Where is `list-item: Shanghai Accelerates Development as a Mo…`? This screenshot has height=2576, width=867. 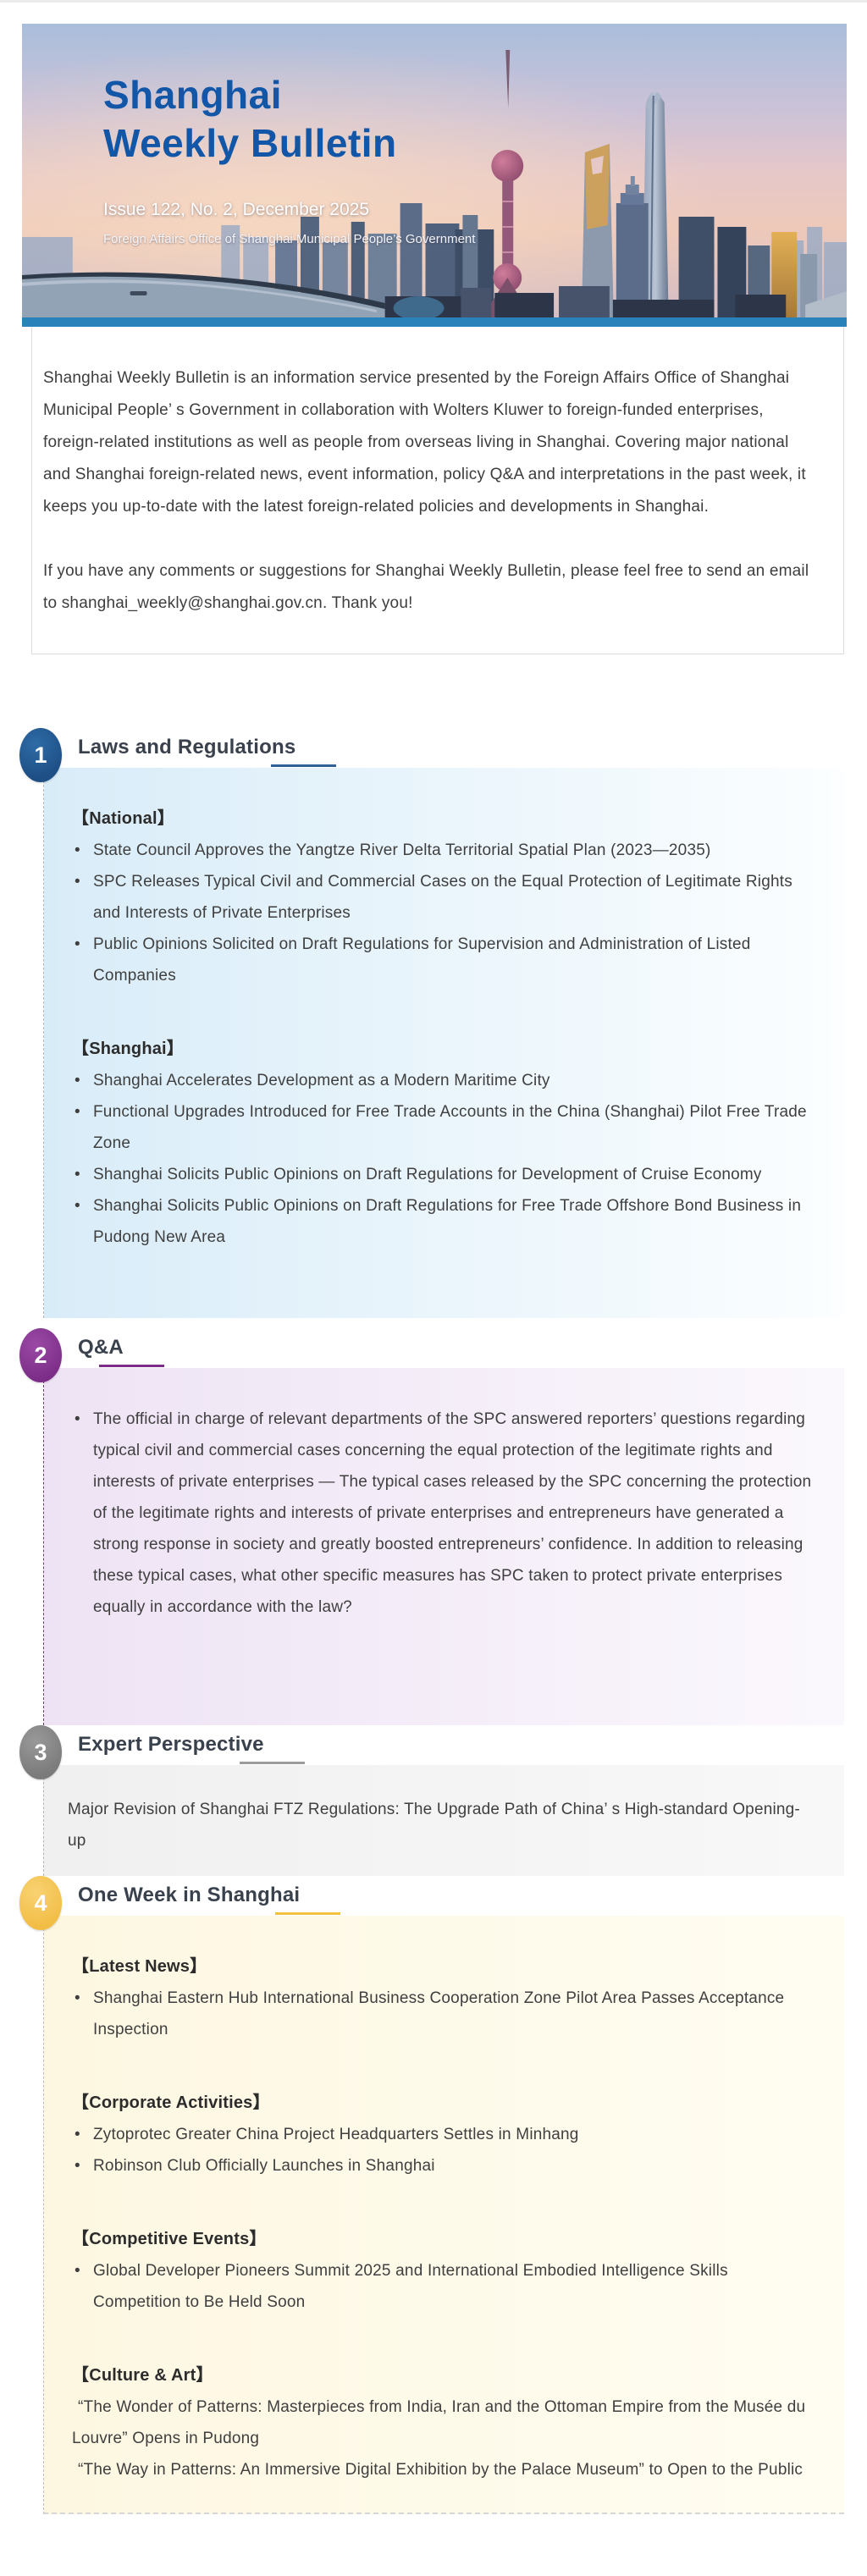 list-item: Shanghai Accelerates Development as a Mo… is located at coordinates (445, 1080).